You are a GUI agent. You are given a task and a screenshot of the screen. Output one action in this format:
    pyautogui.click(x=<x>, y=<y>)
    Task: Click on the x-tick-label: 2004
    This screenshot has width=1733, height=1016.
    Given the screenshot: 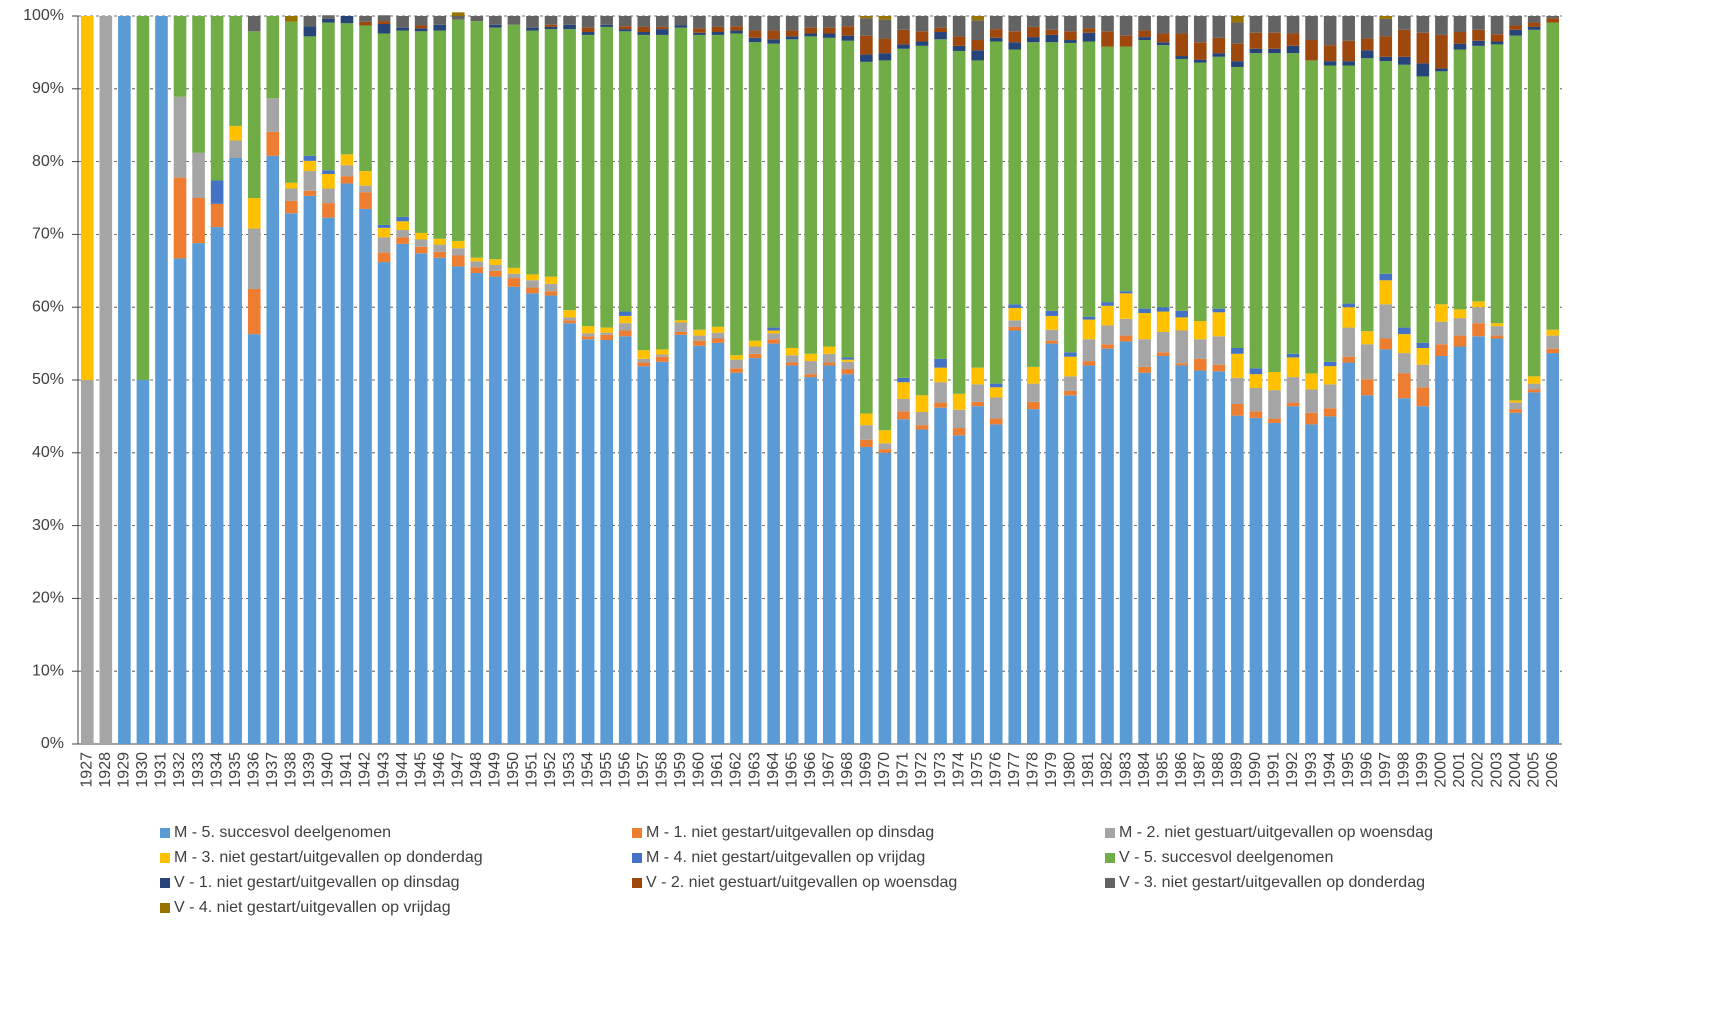 What is the action you would take?
    pyautogui.click(x=1515, y=770)
    